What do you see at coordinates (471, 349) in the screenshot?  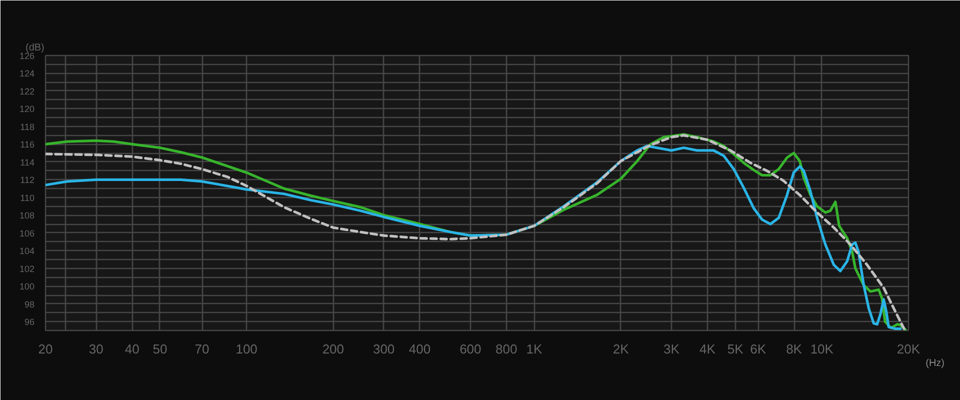 I see `x-tick-label: 600` at bounding box center [471, 349].